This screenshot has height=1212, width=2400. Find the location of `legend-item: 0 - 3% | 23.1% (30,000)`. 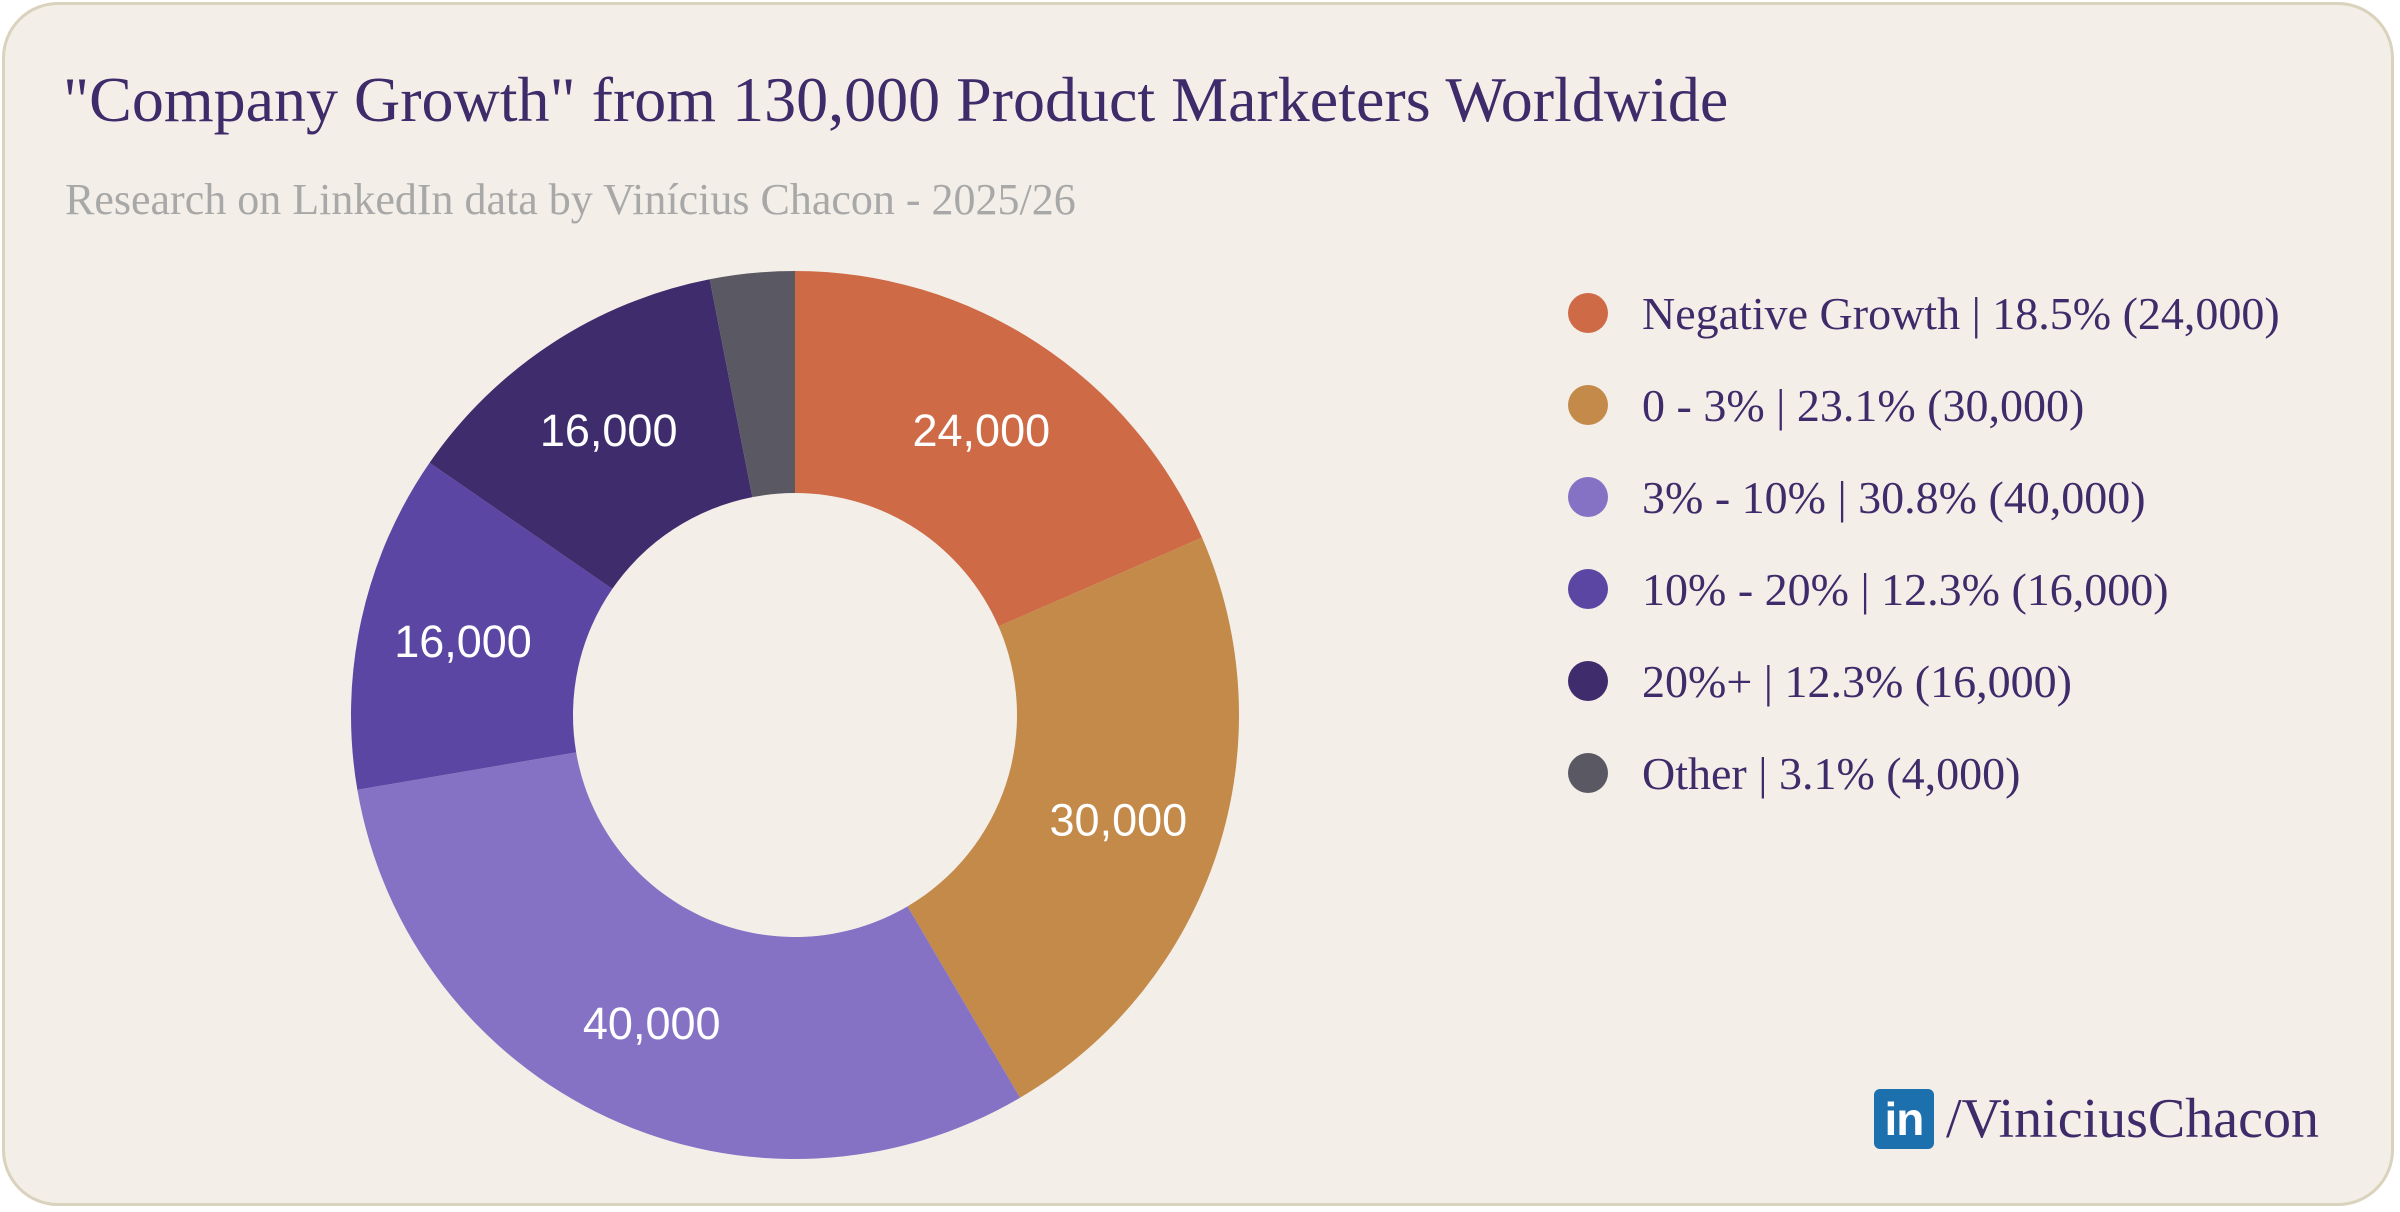

legend-item: 0 - 3% | 23.1% (30,000) is located at coordinates (1924, 405).